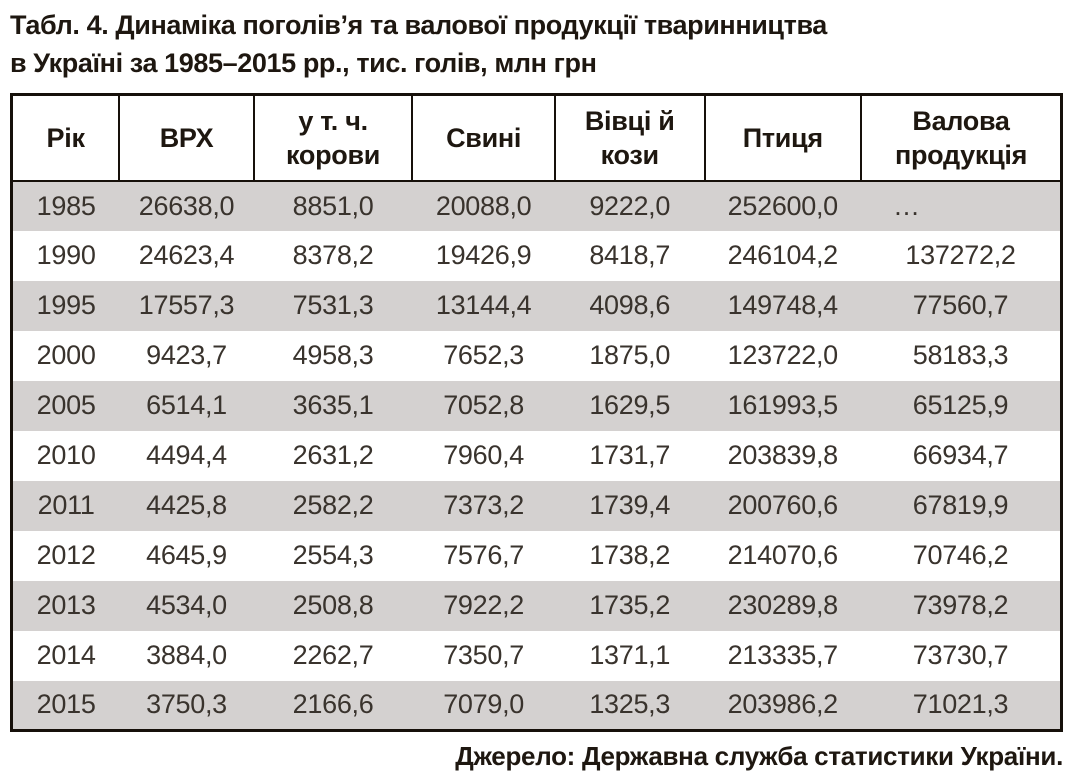 The image size is (1073, 776). What do you see at coordinates (629, 138) in the screenshot?
I see `column-header-sheep-goats: Вівці й кози` at bounding box center [629, 138].